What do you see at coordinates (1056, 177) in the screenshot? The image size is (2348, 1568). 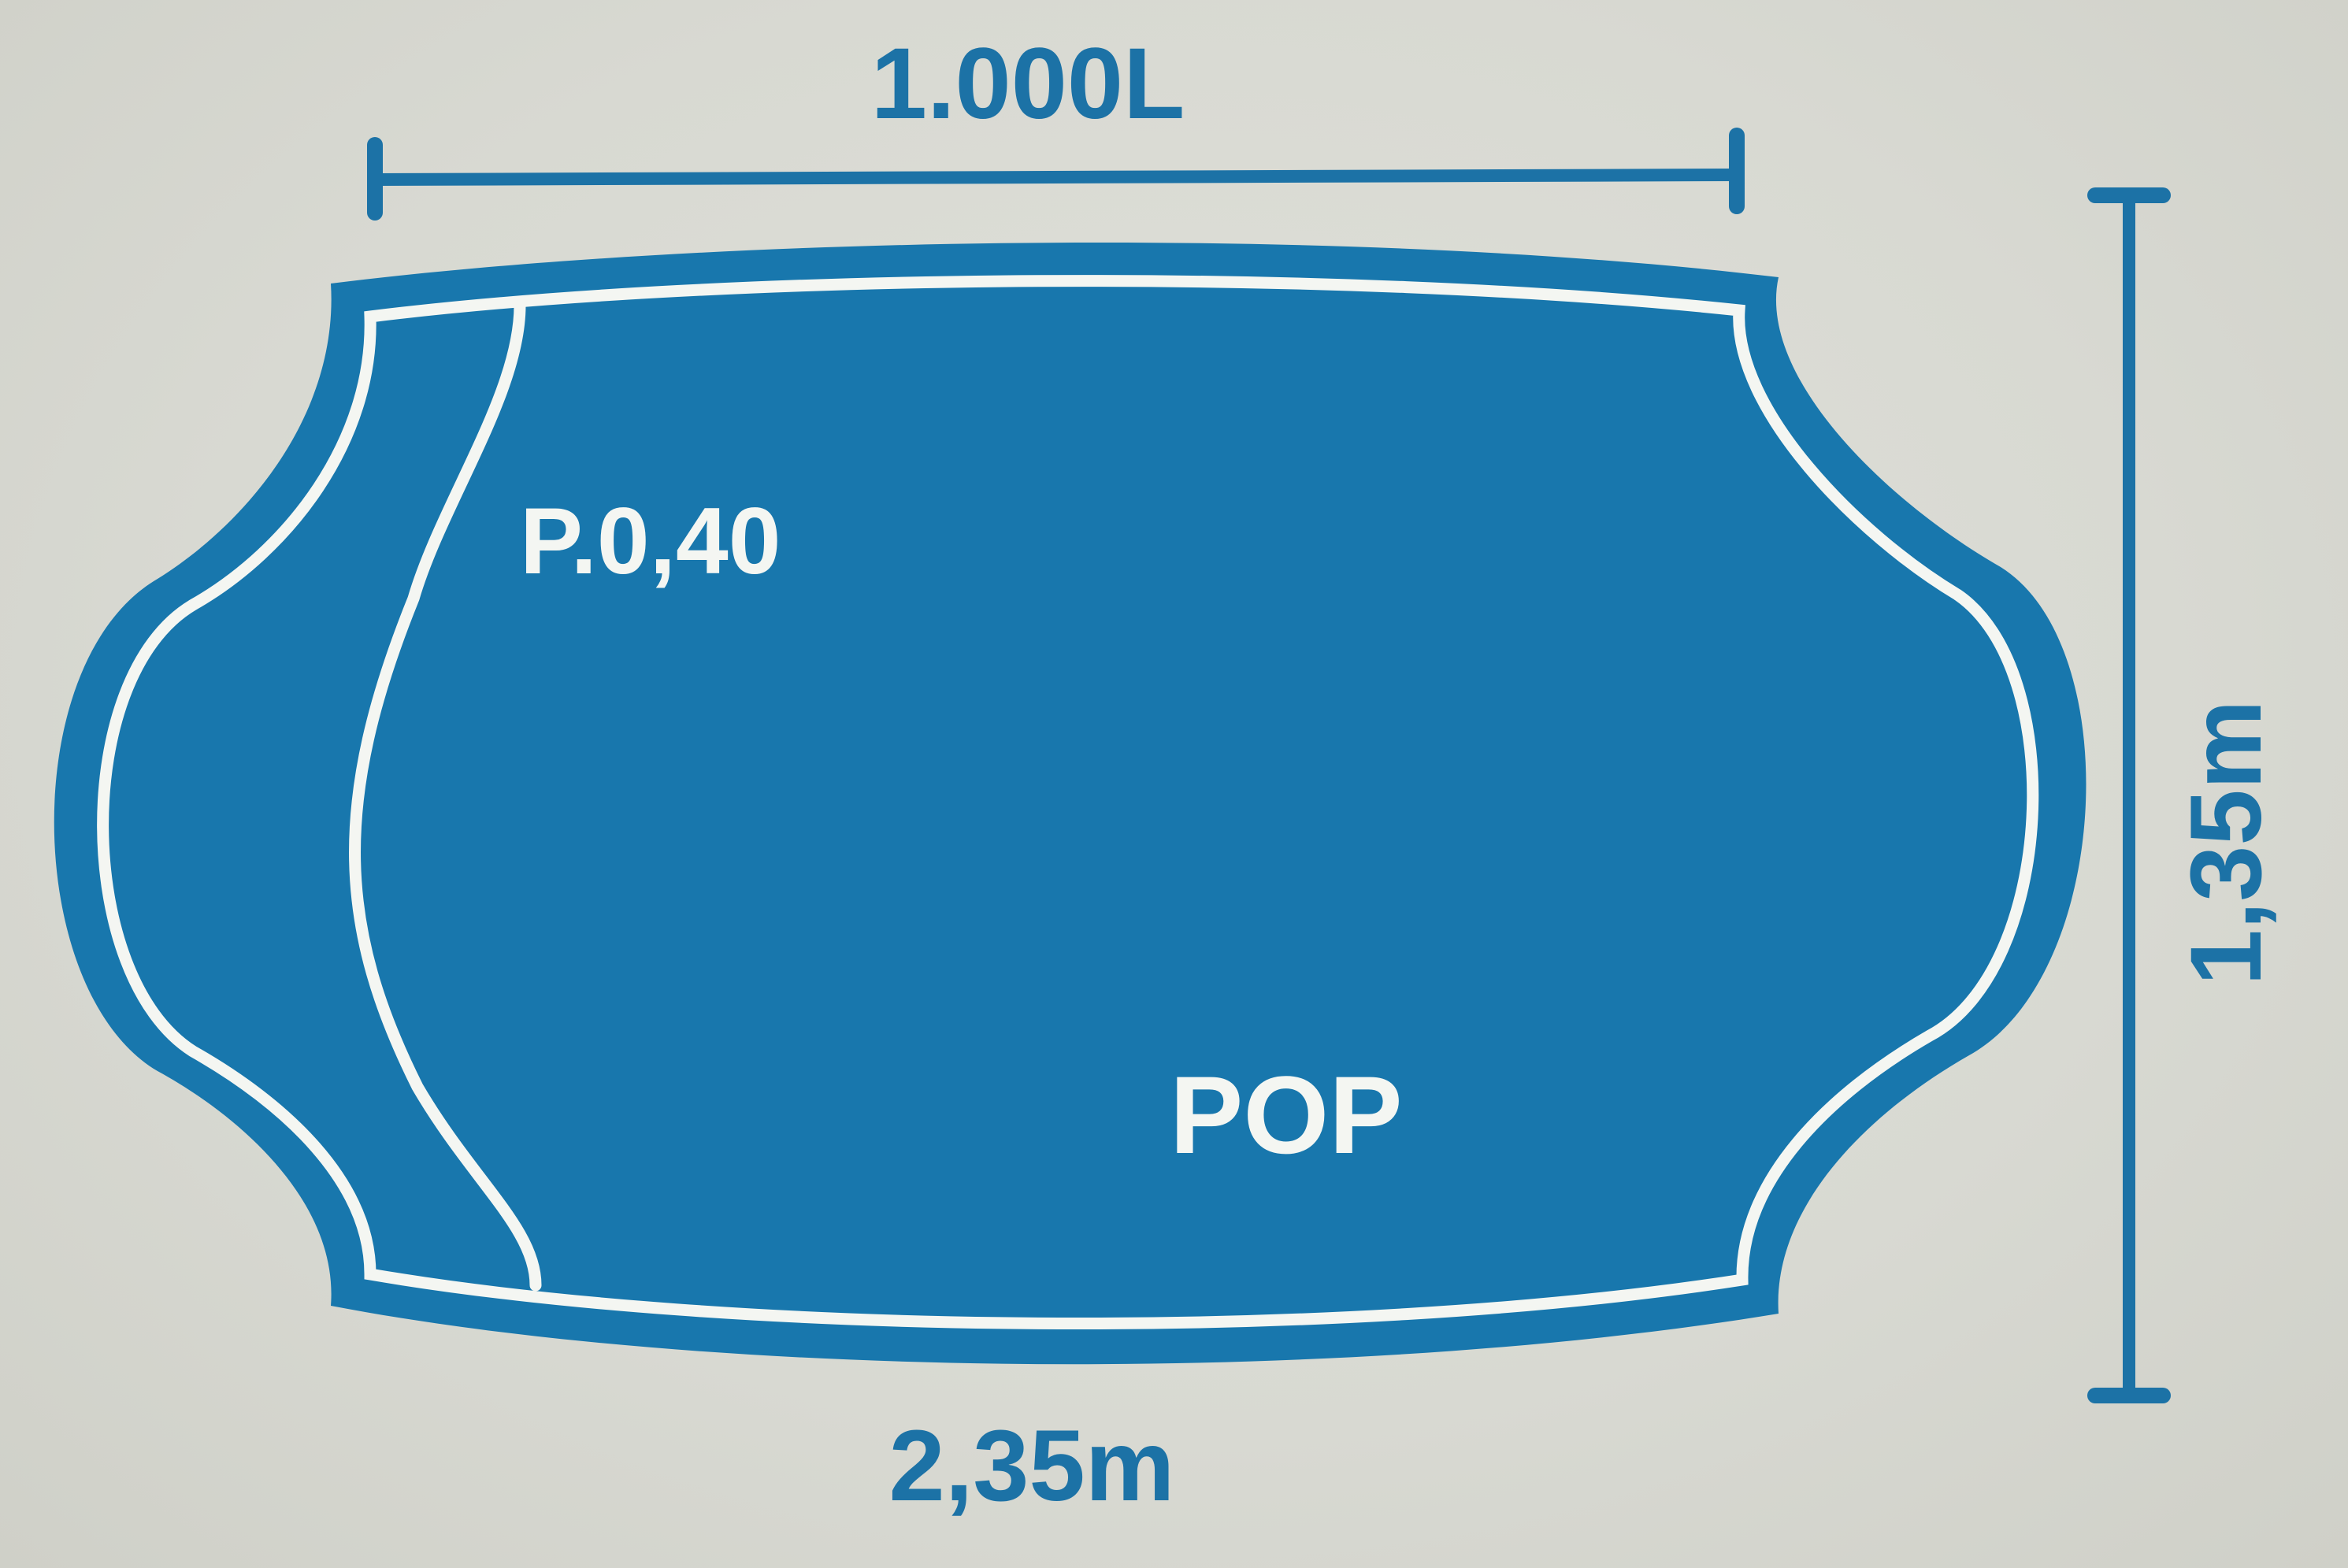 I see `capacity-dimension-bar` at bounding box center [1056, 177].